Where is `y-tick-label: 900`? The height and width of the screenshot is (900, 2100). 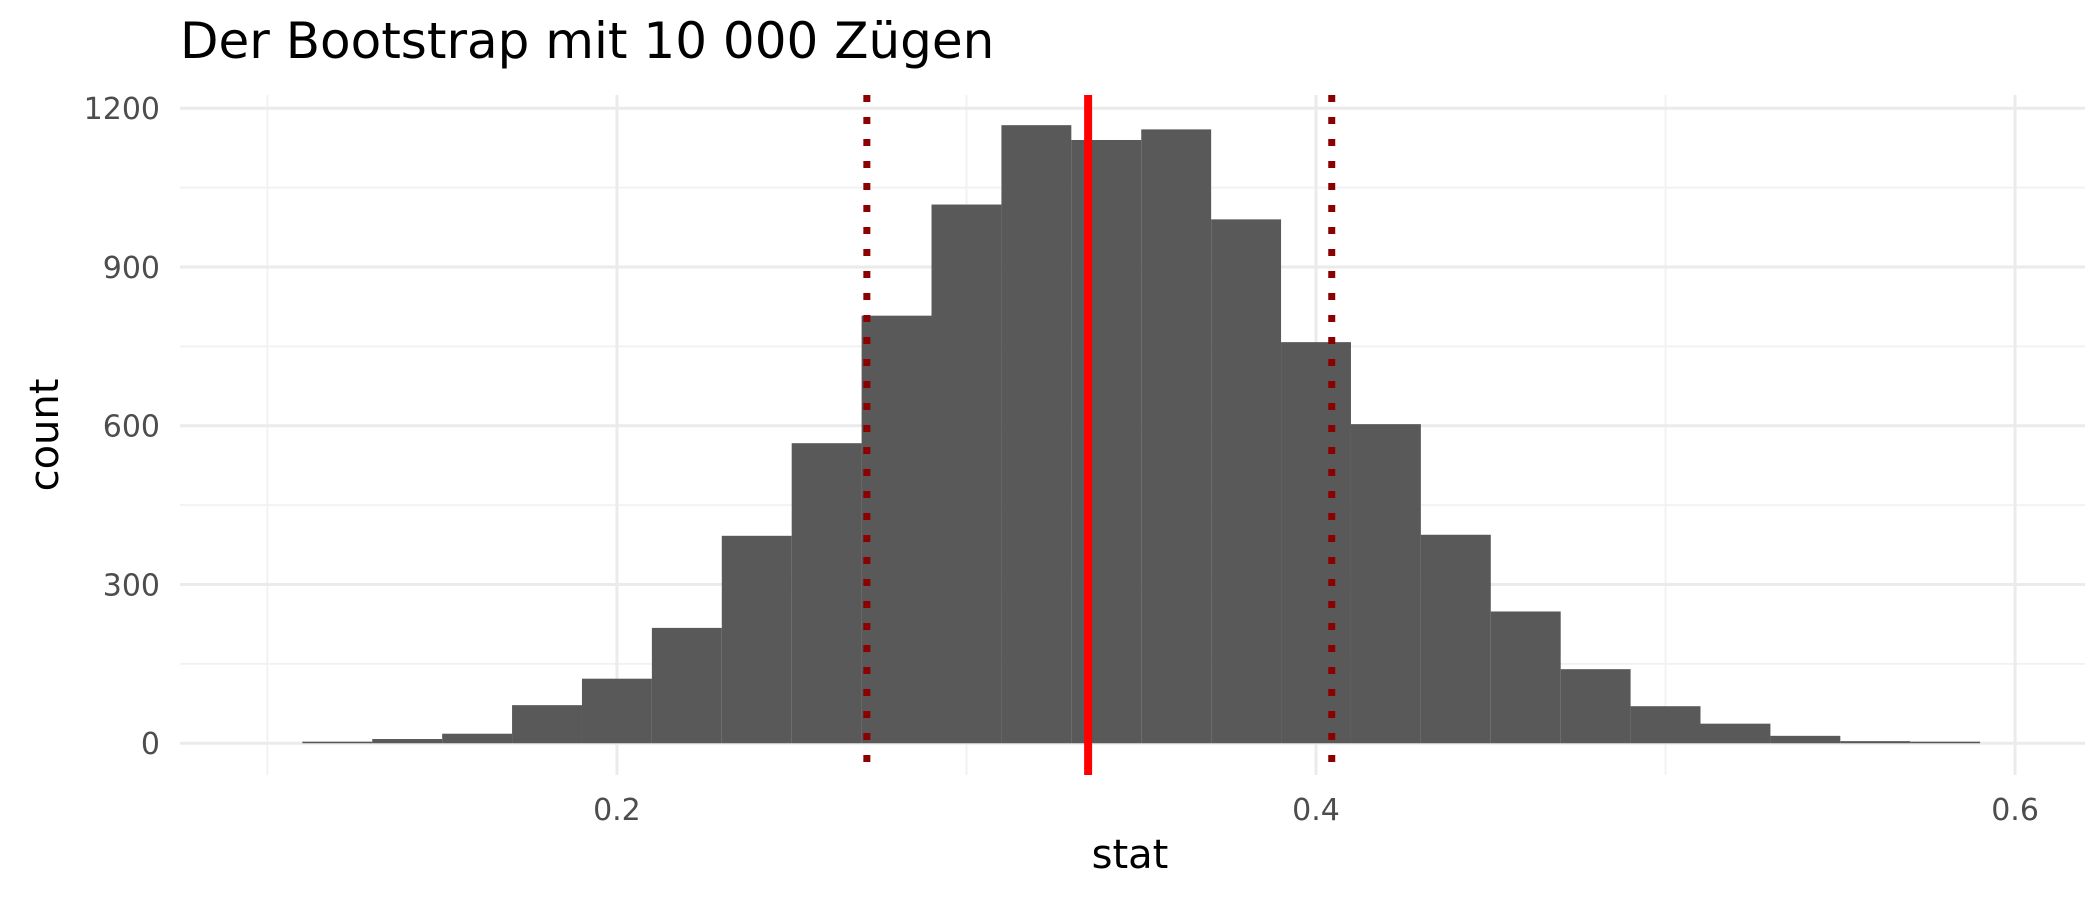
y-tick-label: 900 is located at coordinates (131, 268).